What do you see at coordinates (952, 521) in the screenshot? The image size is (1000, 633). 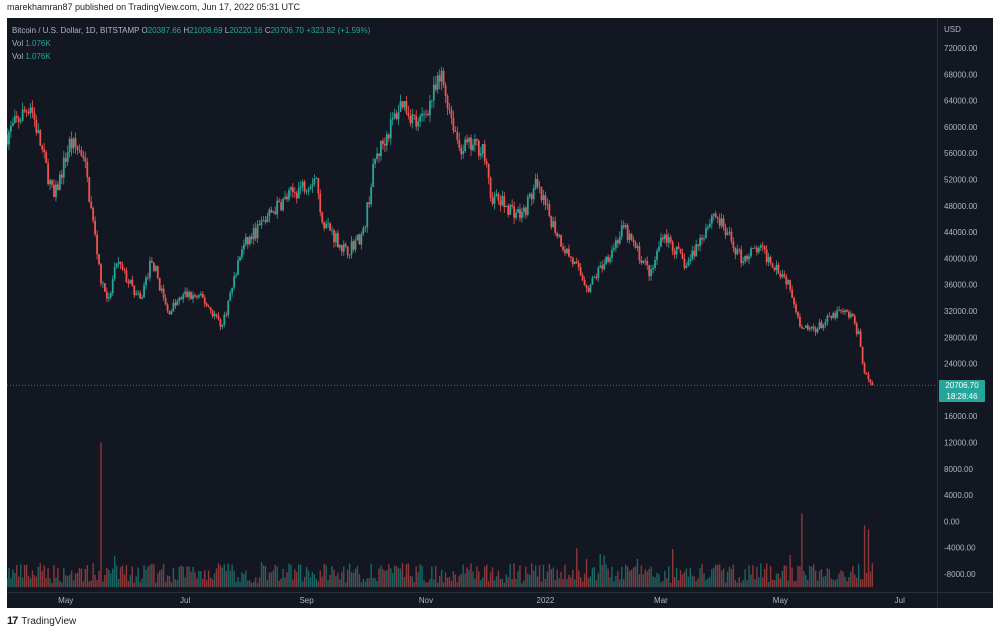 I see `price-tick-label: 0.00` at bounding box center [952, 521].